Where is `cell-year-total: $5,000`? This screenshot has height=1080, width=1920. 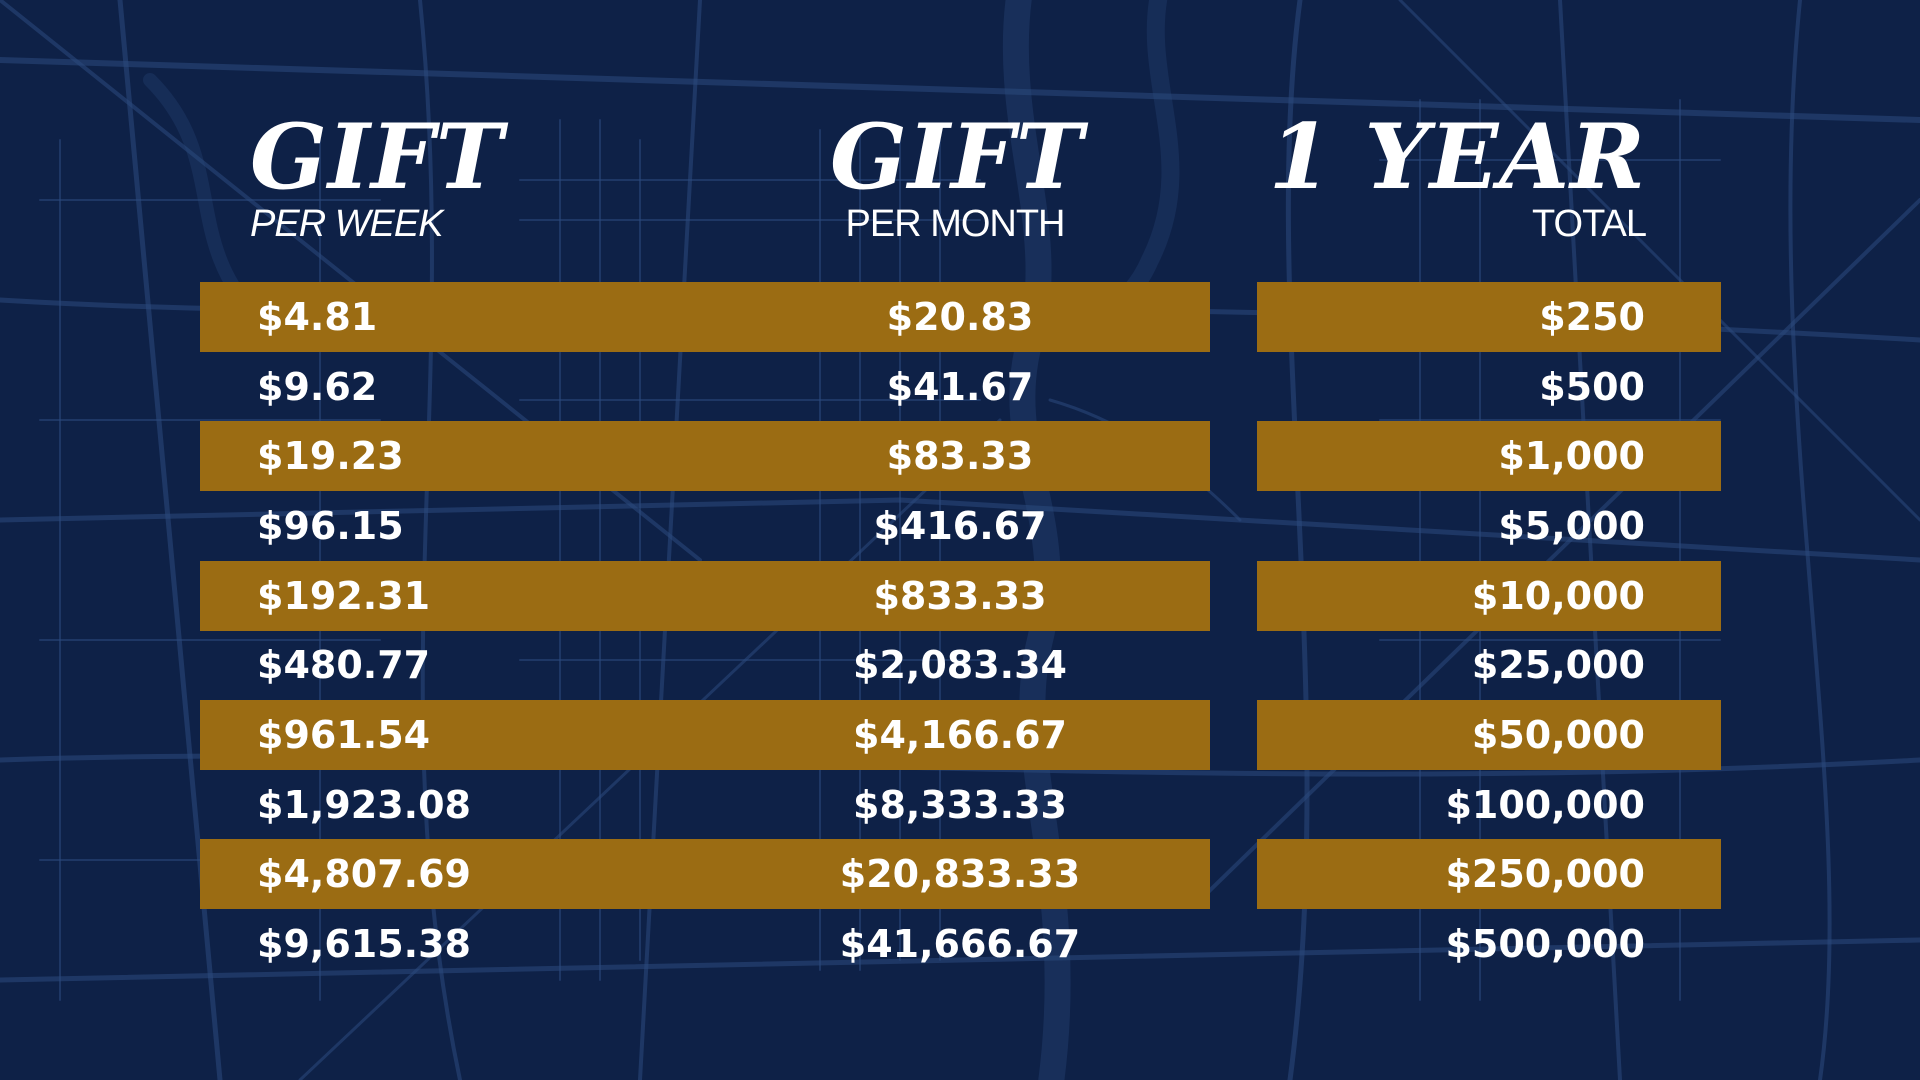
cell-year-total: $5,000 is located at coordinates (1571, 526).